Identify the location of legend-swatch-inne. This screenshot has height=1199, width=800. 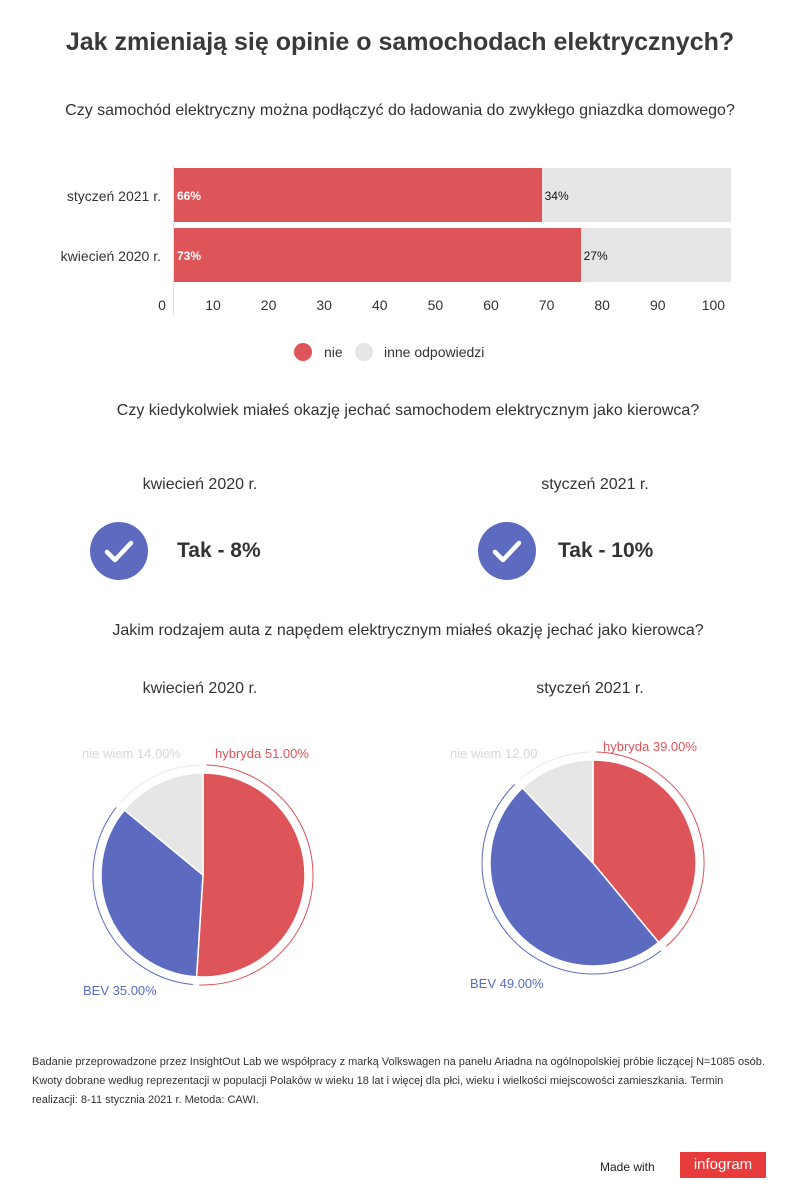
(364, 352).